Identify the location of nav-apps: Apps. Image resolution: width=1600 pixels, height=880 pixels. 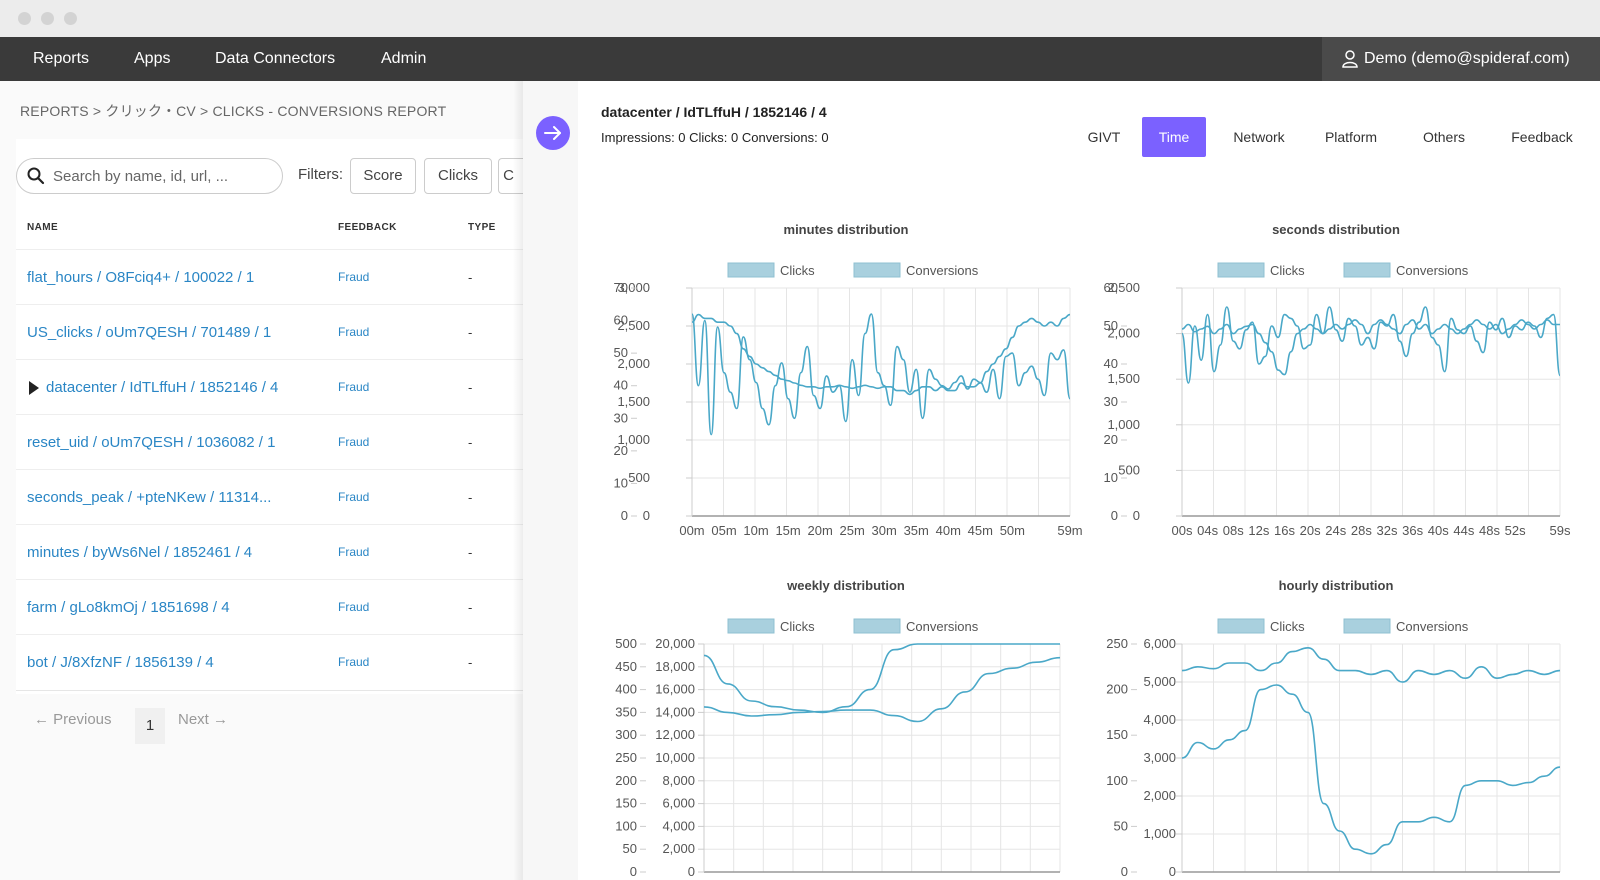
(152, 58).